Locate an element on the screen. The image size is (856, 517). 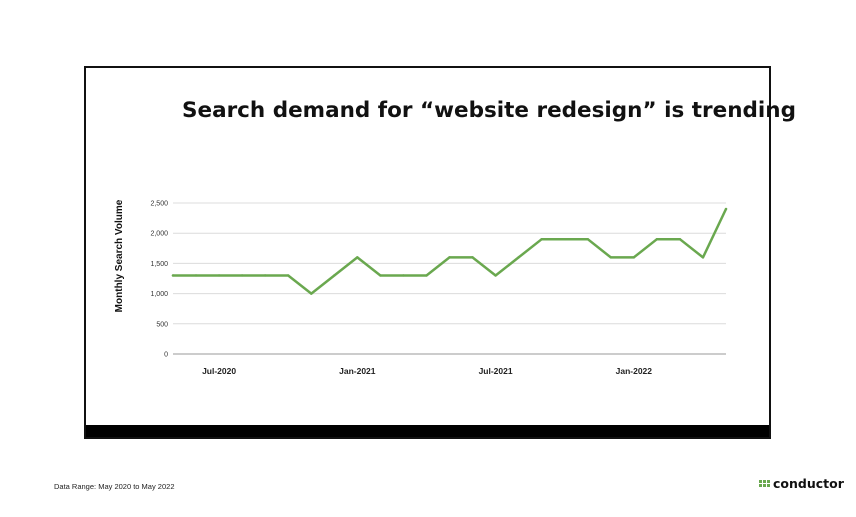
x-tick-label: Jul-2021 is located at coordinates (496, 371).